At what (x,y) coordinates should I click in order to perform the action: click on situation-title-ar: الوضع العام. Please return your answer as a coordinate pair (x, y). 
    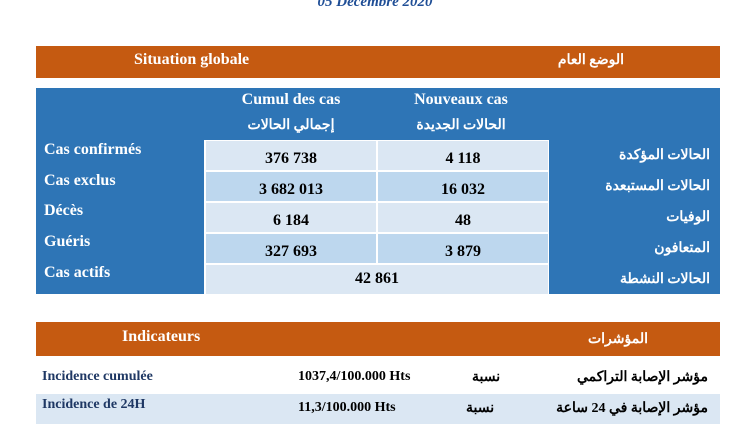
    Looking at the image, I should click on (590, 60).